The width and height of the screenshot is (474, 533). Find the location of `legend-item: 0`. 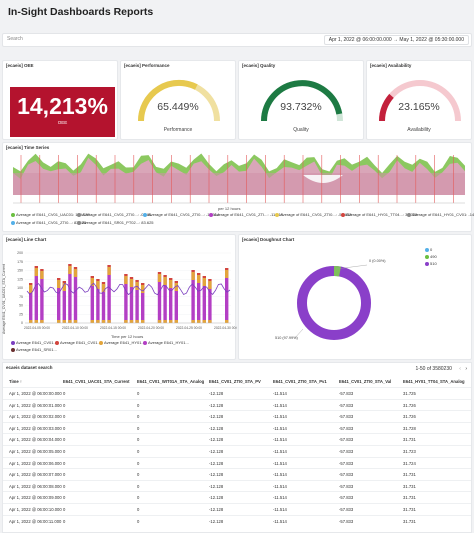

legend-item: 0 is located at coordinates (431, 249).